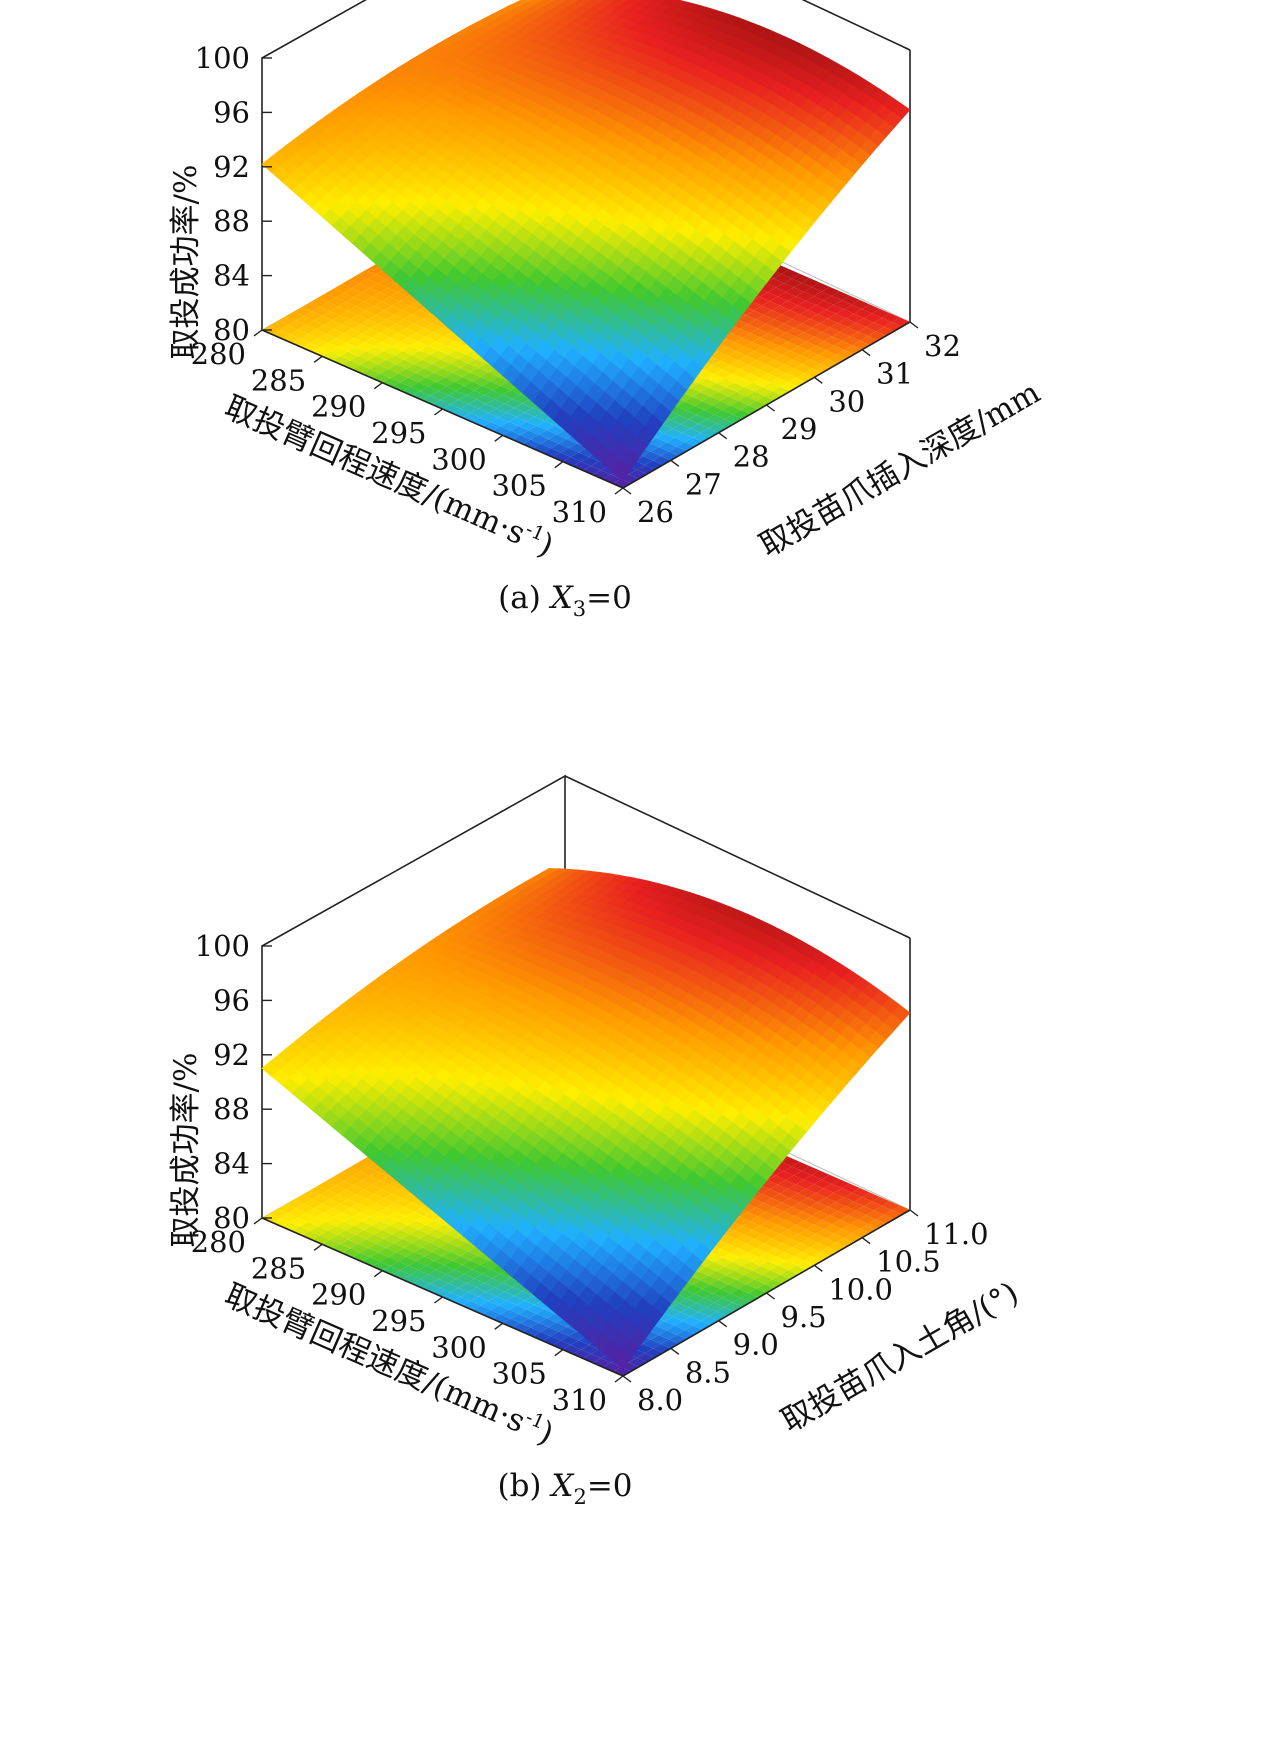 The width and height of the screenshot is (1276, 1764). I want to click on y-axis-label: 取投苗爪插入深度/mm, so click(900, 469).